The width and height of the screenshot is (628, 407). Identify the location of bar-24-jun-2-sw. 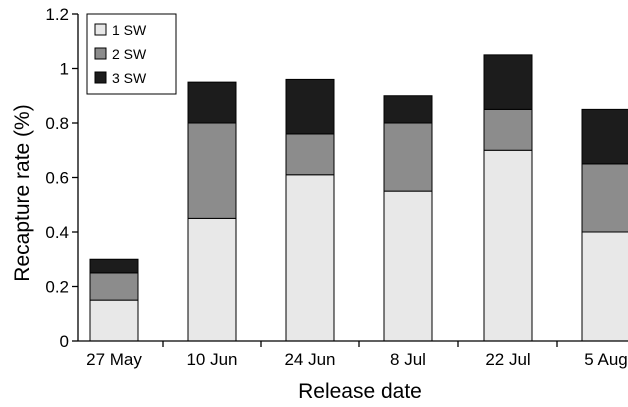
(310, 154).